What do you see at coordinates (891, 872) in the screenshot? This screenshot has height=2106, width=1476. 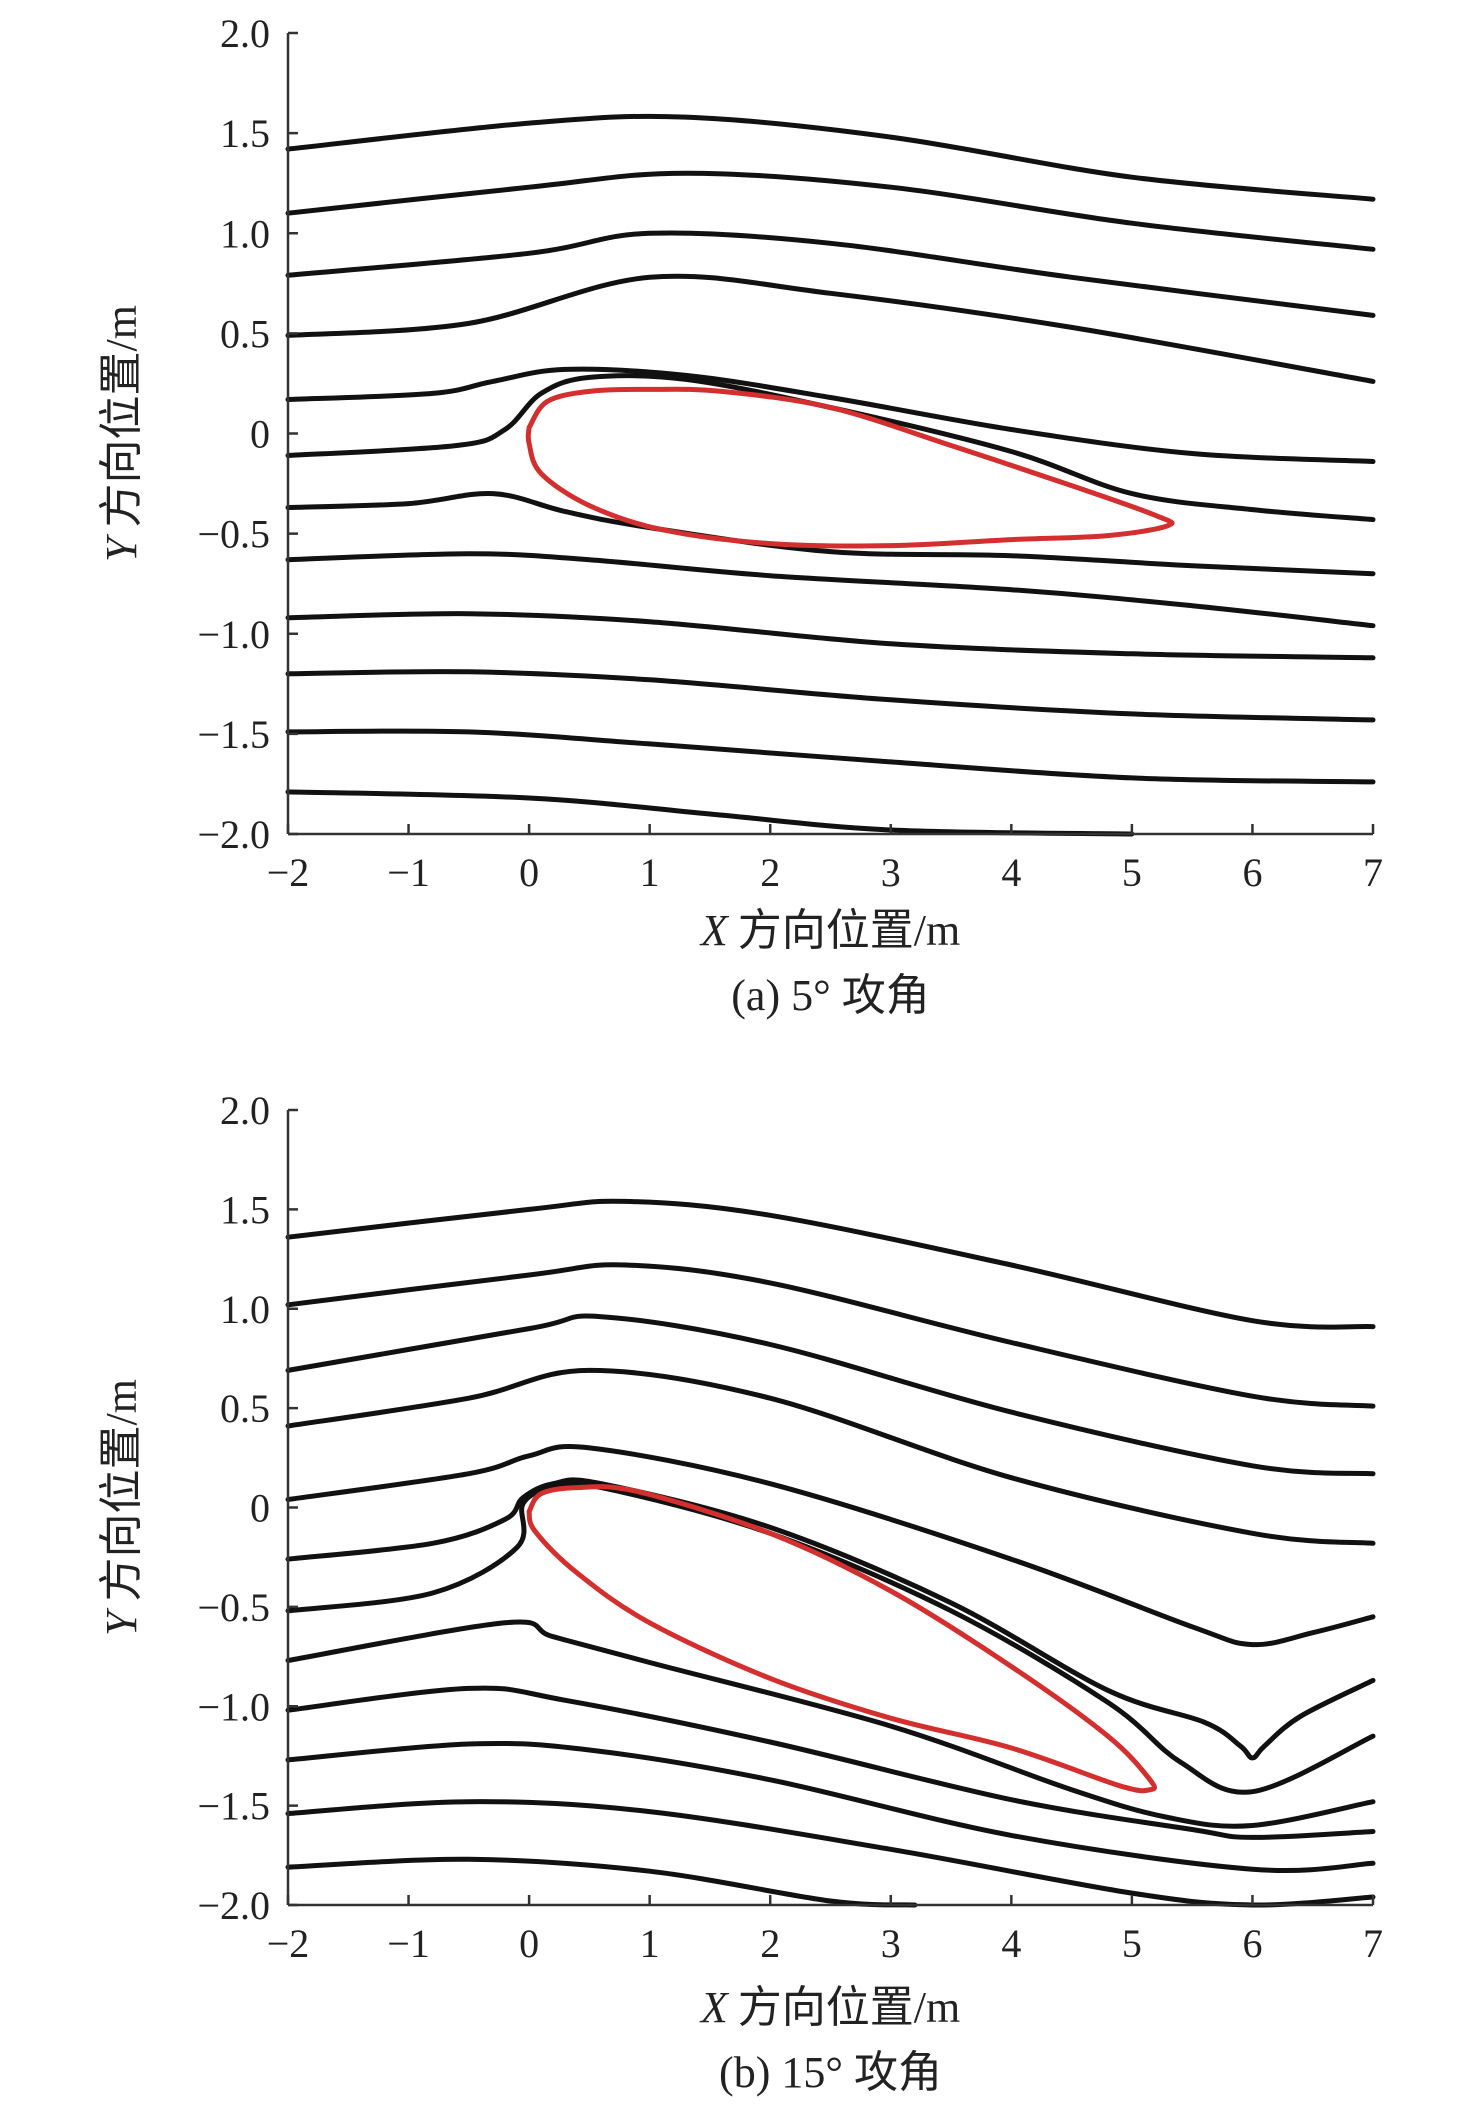 I see `x-tick-label-a-5: 3` at bounding box center [891, 872].